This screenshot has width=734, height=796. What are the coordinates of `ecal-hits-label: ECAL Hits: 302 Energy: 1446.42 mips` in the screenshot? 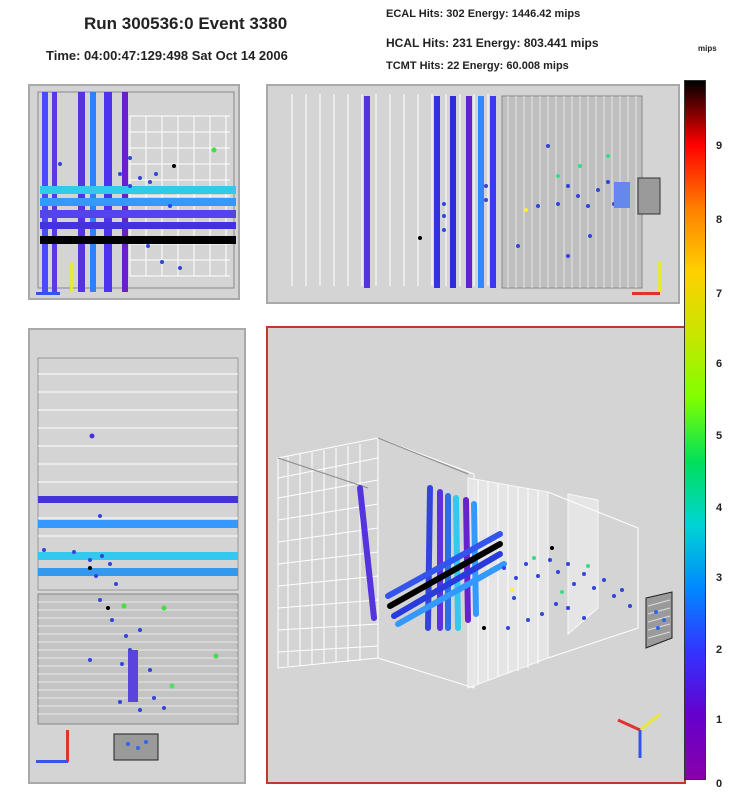 It's located at (483, 14).